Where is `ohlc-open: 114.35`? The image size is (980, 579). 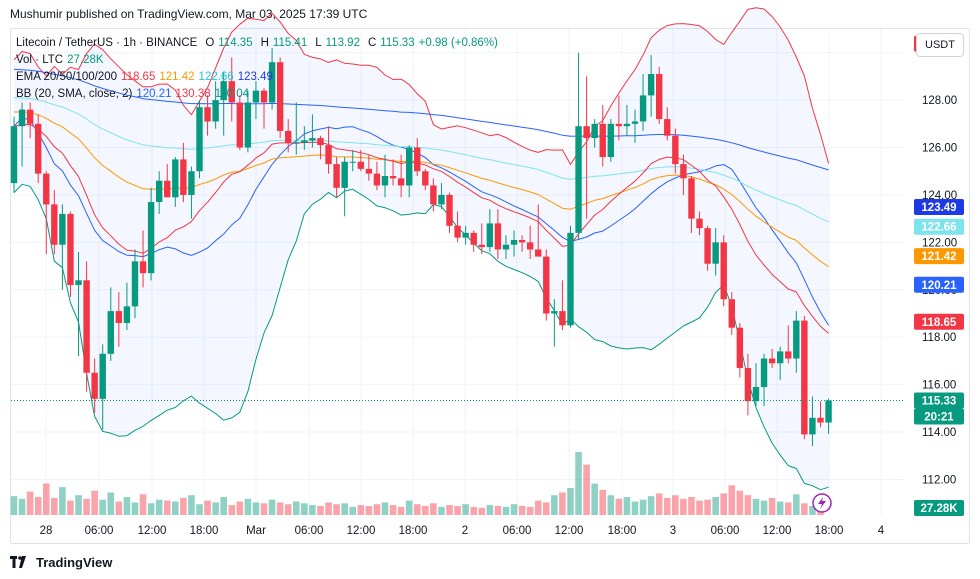
ohlc-open: 114.35 is located at coordinates (235, 43).